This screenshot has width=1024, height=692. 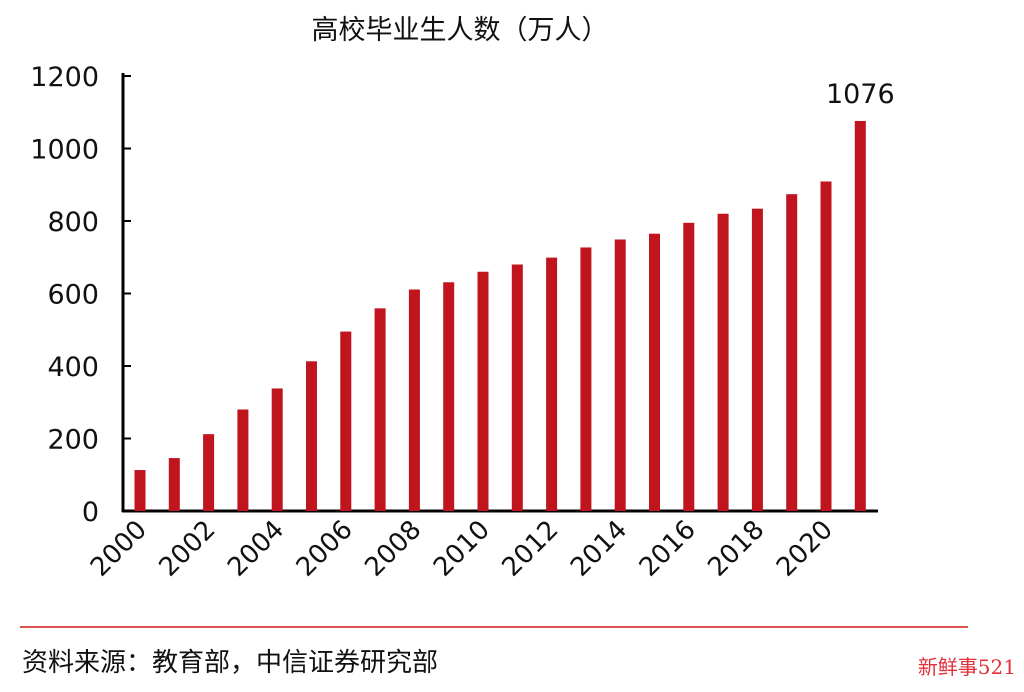 I want to click on y-tick-label: 1000, so click(x=64, y=150).